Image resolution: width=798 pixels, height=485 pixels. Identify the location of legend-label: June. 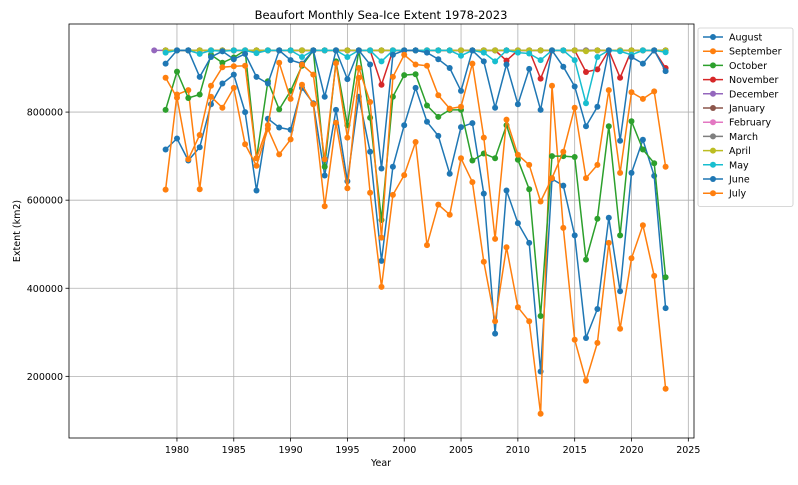
(739, 180).